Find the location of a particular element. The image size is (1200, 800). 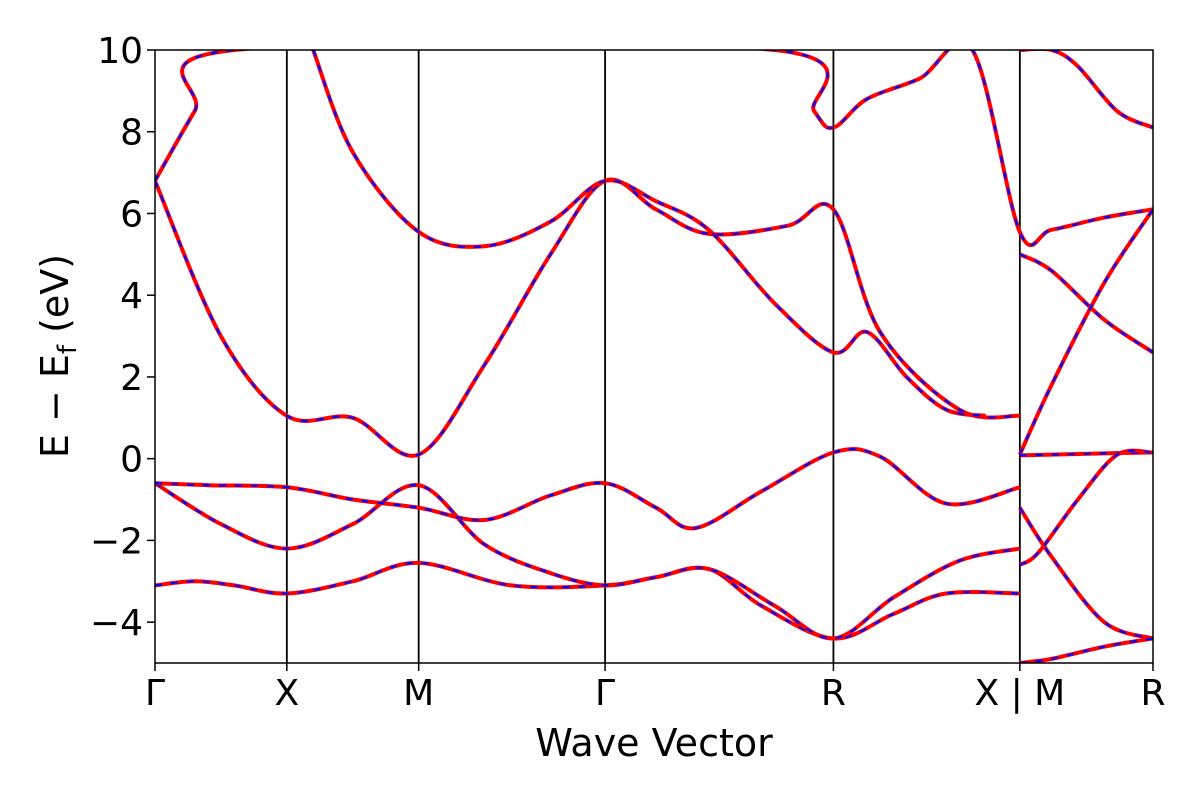

y-tick-label: 0 is located at coordinates (131, 460).